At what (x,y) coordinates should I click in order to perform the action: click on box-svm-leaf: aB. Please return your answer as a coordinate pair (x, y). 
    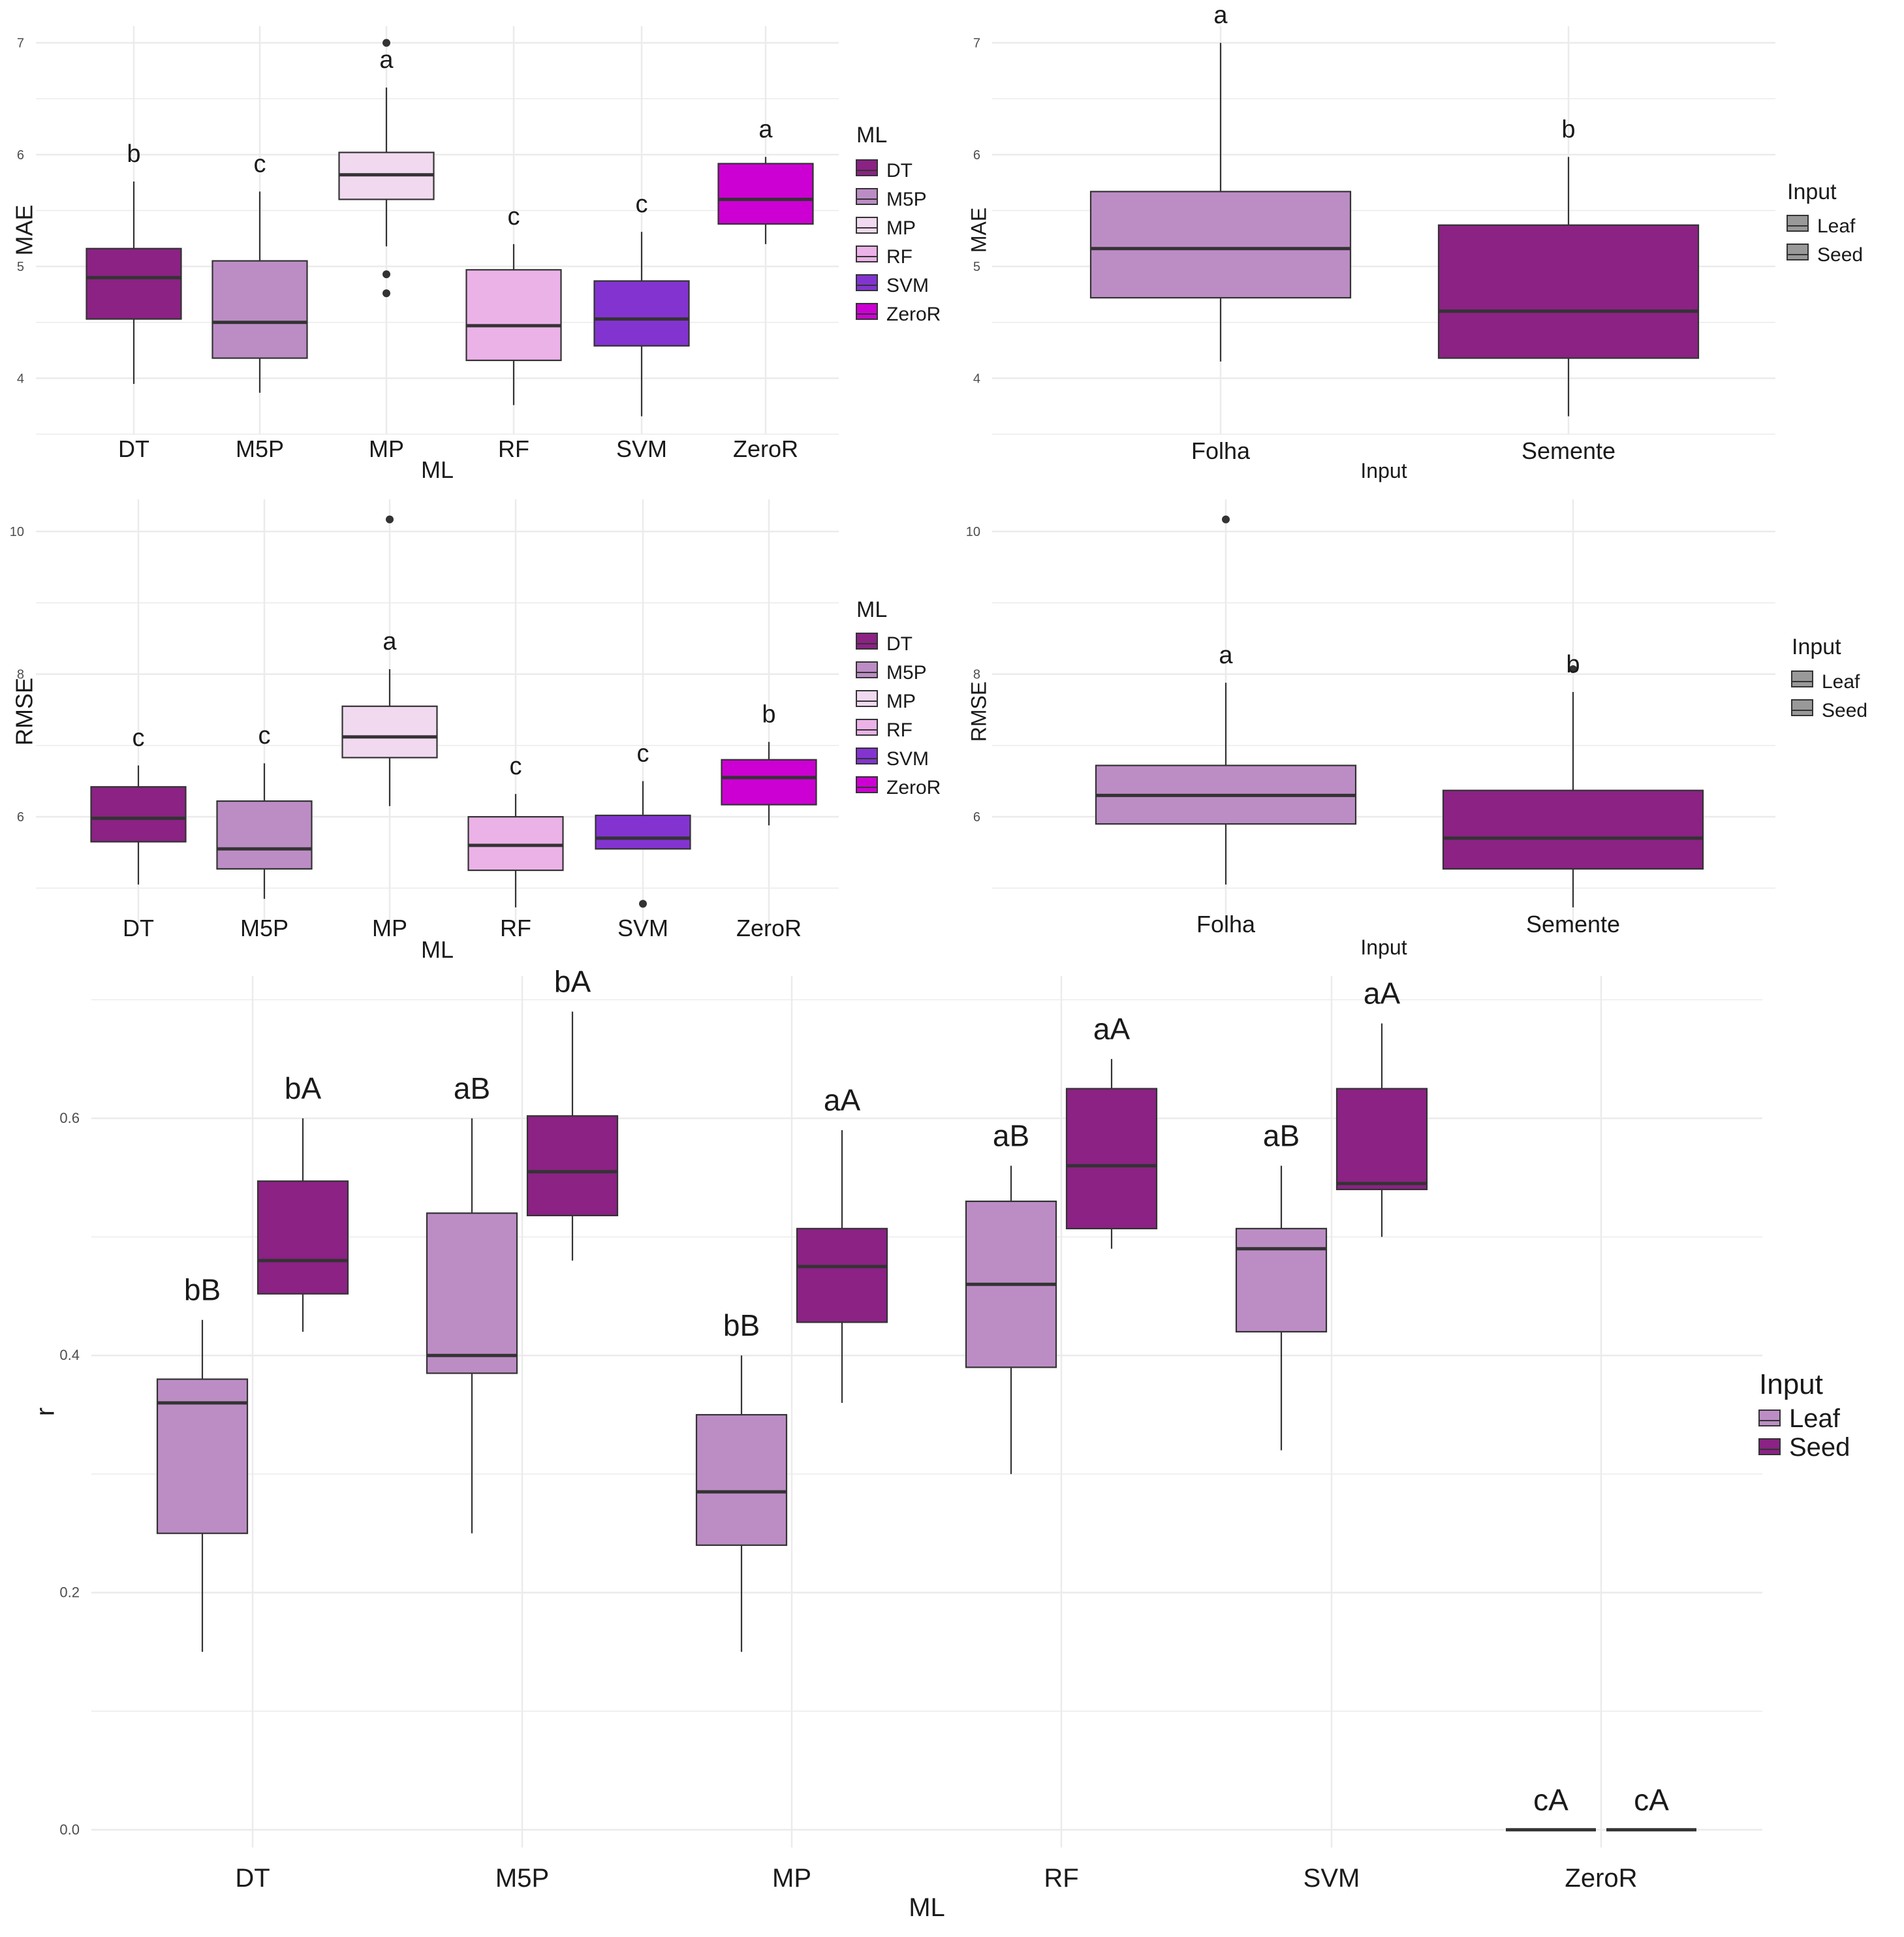
    Looking at the image, I should click on (1281, 1285).